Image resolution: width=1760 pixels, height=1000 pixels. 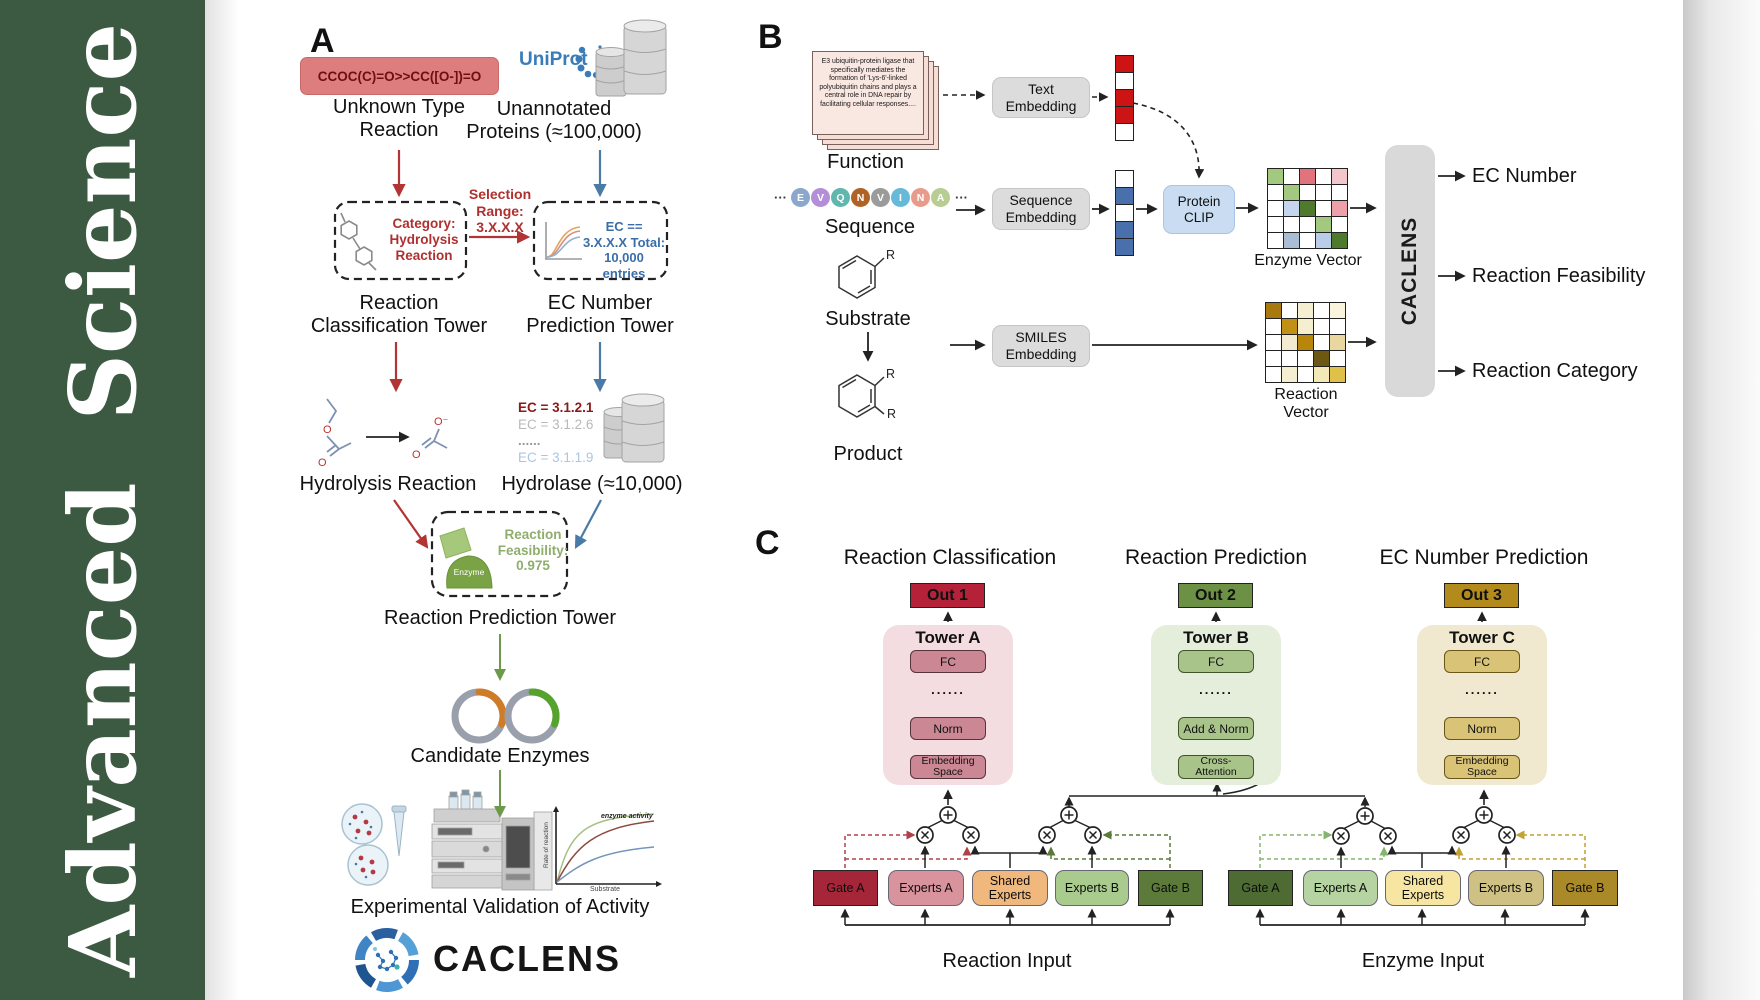 I want to click on acetate-molecule, so click(x=434, y=438).